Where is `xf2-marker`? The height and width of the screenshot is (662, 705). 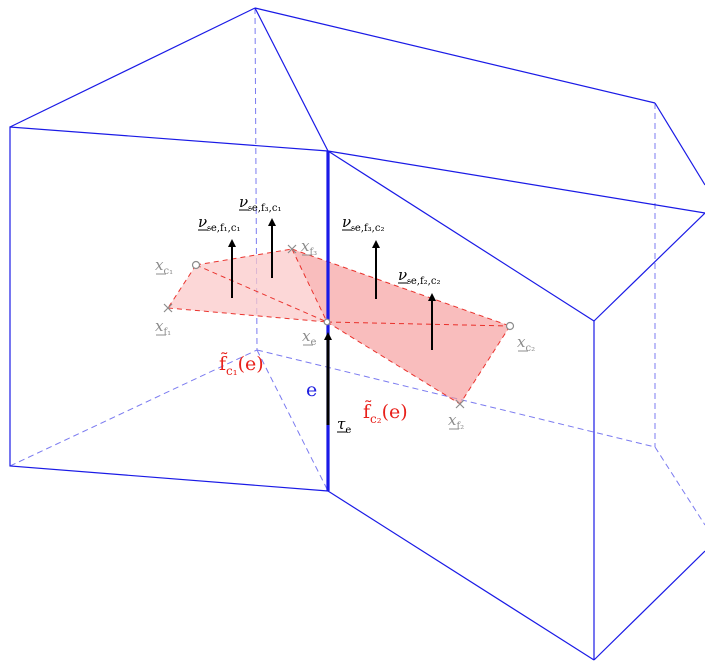
xf2-marker is located at coordinates (460, 404).